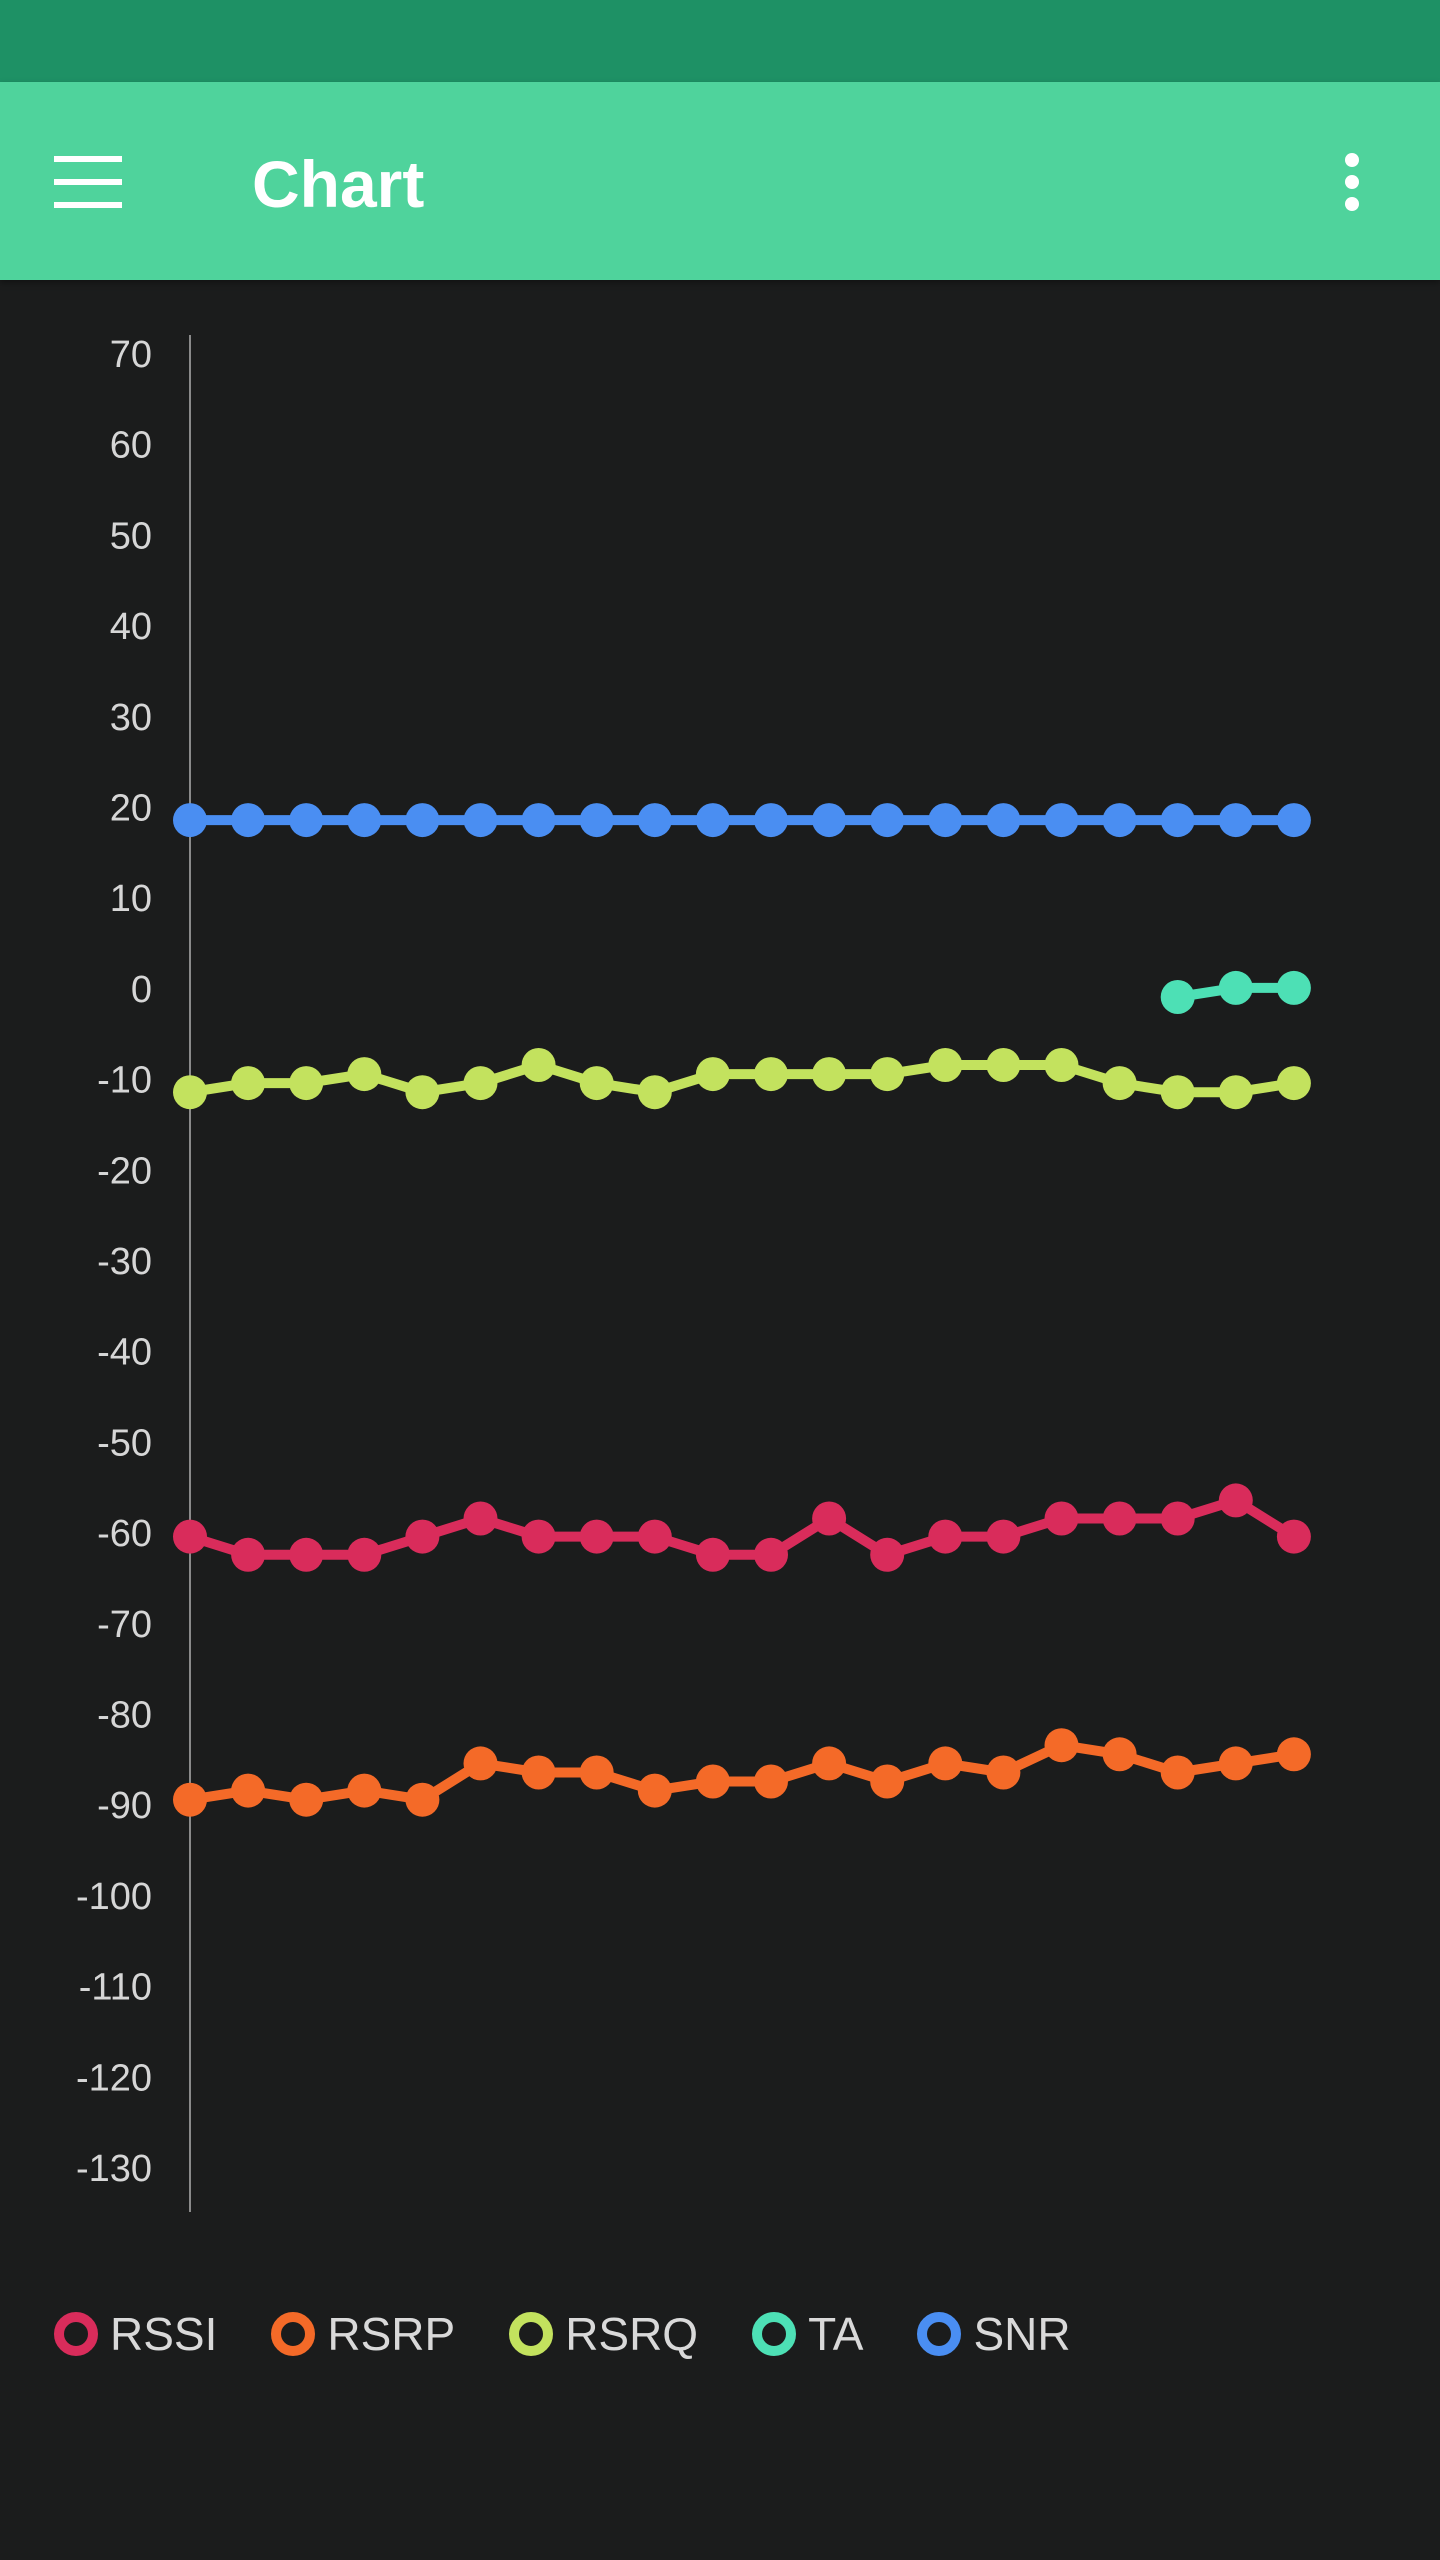  I want to click on legend-item-ta: TA, so click(807, 2334).